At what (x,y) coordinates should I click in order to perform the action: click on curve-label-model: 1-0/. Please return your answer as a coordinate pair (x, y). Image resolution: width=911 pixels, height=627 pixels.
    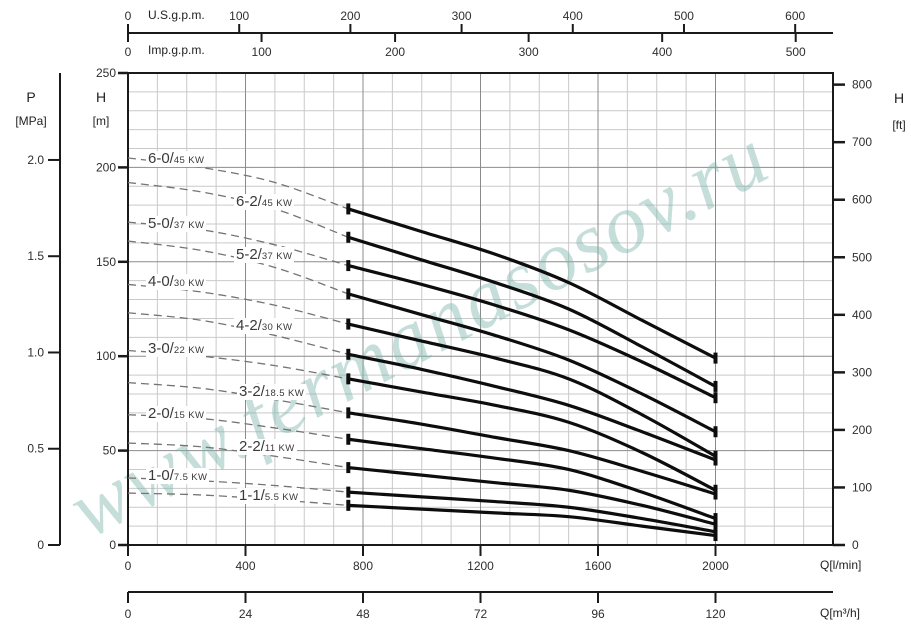
    Looking at the image, I should click on (161, 475).